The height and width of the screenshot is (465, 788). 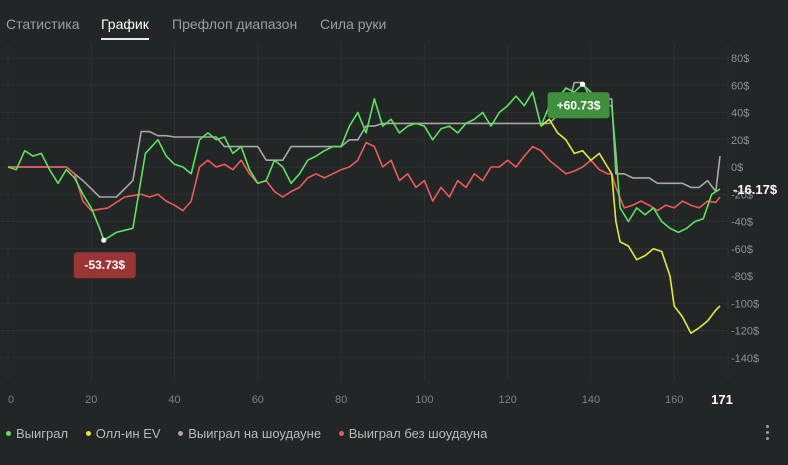 I want to click on y-tick-label: 40$, so click(x=740, y=114).